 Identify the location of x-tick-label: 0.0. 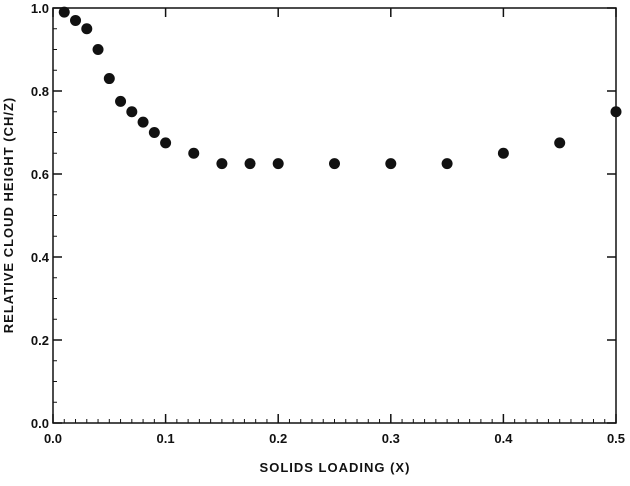
(53, 438).